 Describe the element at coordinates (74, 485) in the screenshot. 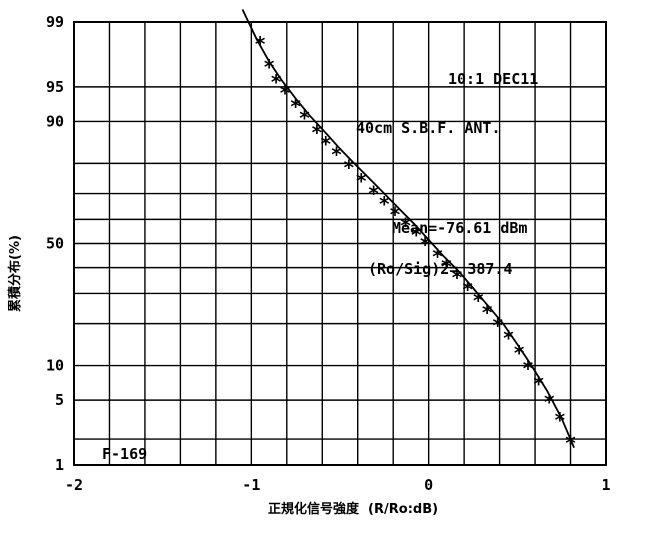

I see `x-tick-label: -2` at that location.